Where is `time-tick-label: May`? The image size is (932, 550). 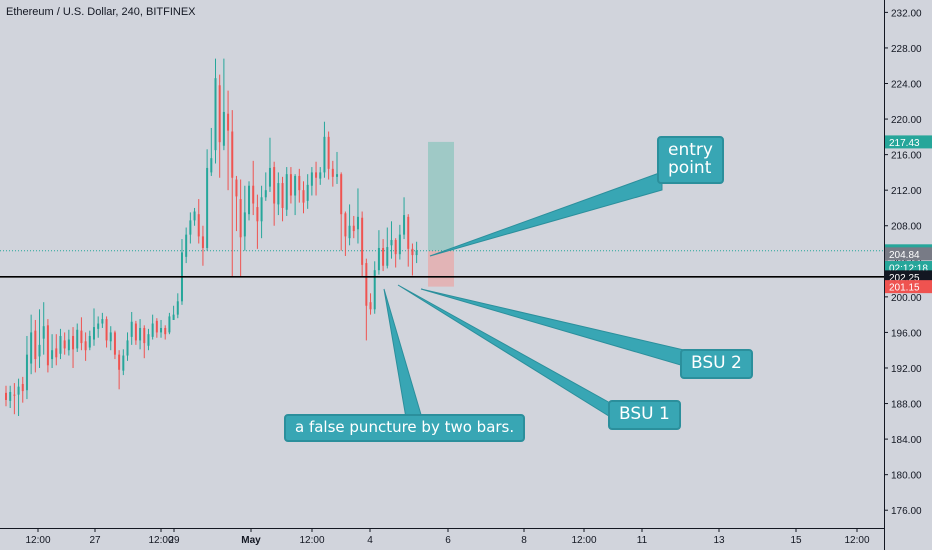
time-tick-label: May is located at coordinates (251, 540).